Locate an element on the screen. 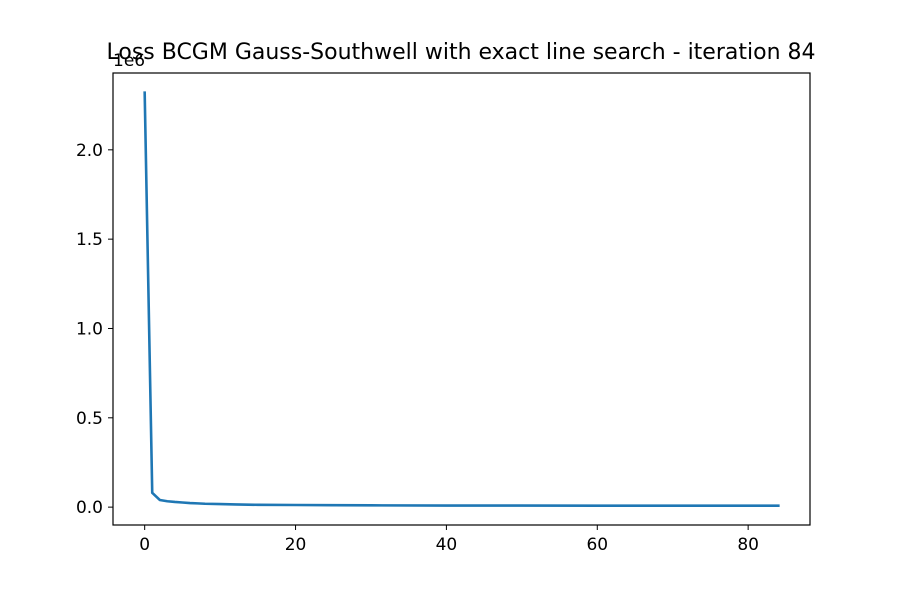  x-tick-label: 80 is located at coordinates (748, 545).